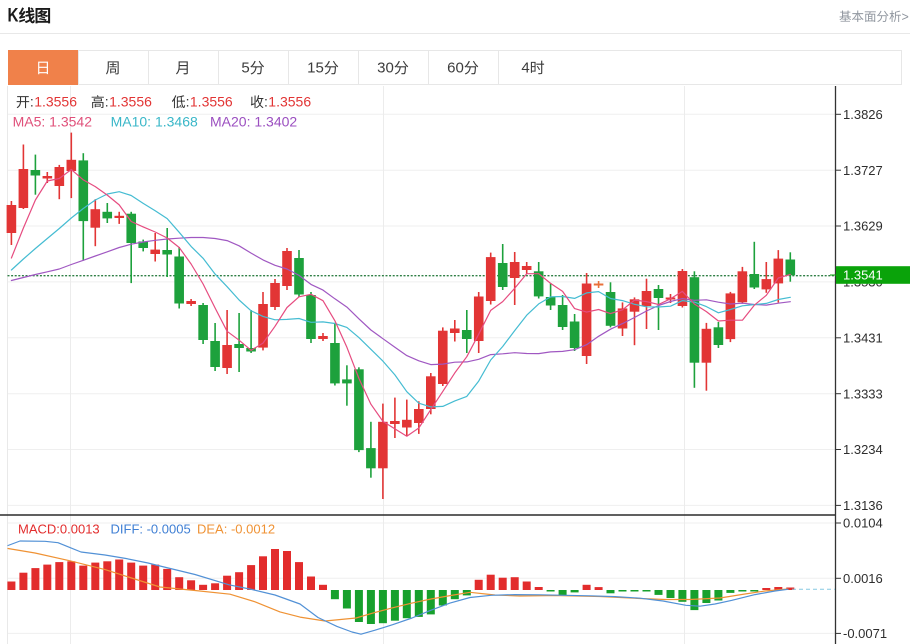  What do you see at coordinates (863, 578) in the screenshot?
I see `svg-text: 0.0016` at bounding box center [863, 578].